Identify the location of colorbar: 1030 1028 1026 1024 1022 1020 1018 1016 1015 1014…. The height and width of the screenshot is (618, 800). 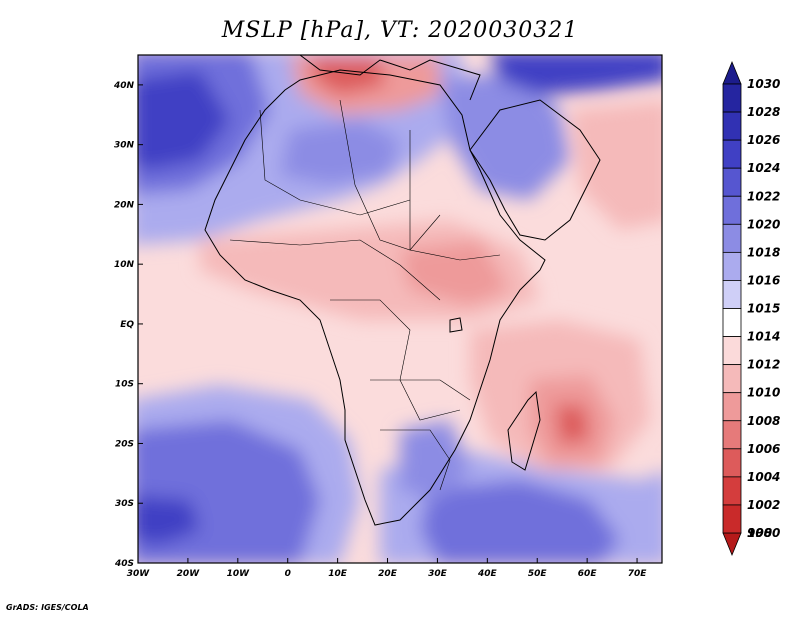
(751, 308).